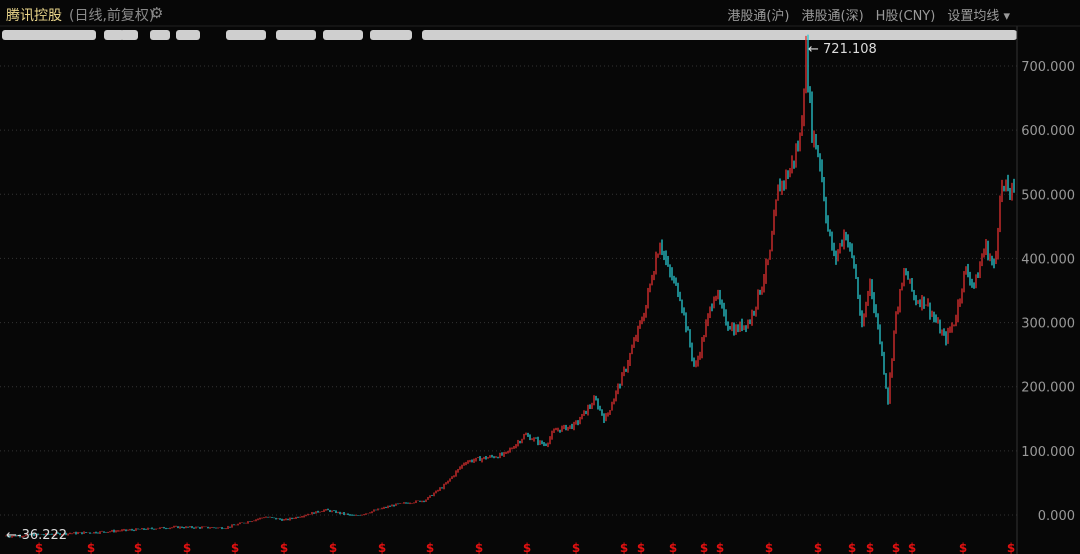  Describe the element at coordinates (34, 16) in the screenshot. I see `stock-title: 腾讯控股` at that location.